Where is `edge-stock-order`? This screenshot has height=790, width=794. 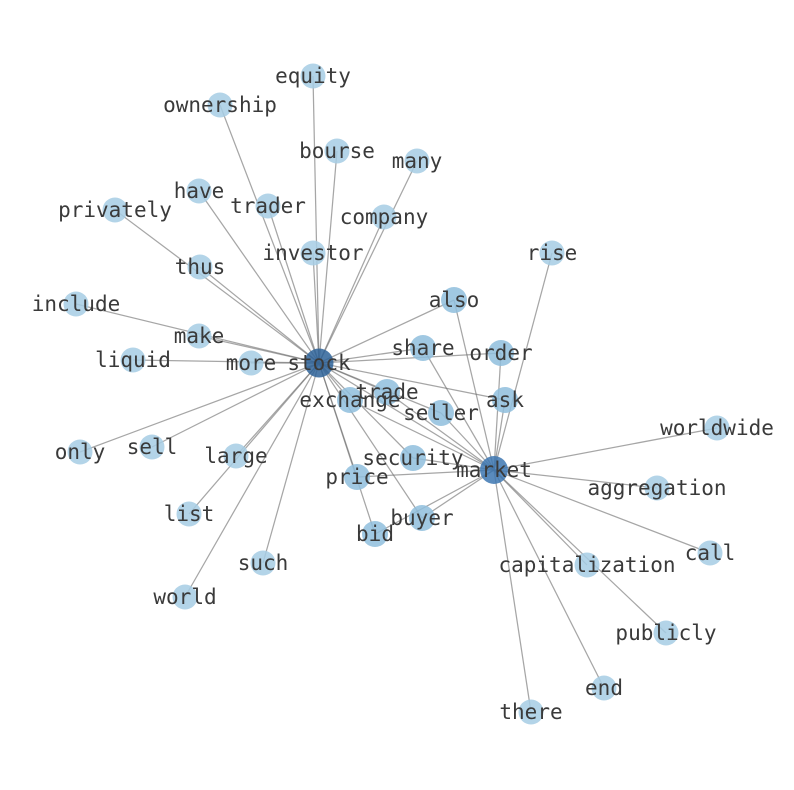 edge-stock-order is located at coordinates (410, 358).